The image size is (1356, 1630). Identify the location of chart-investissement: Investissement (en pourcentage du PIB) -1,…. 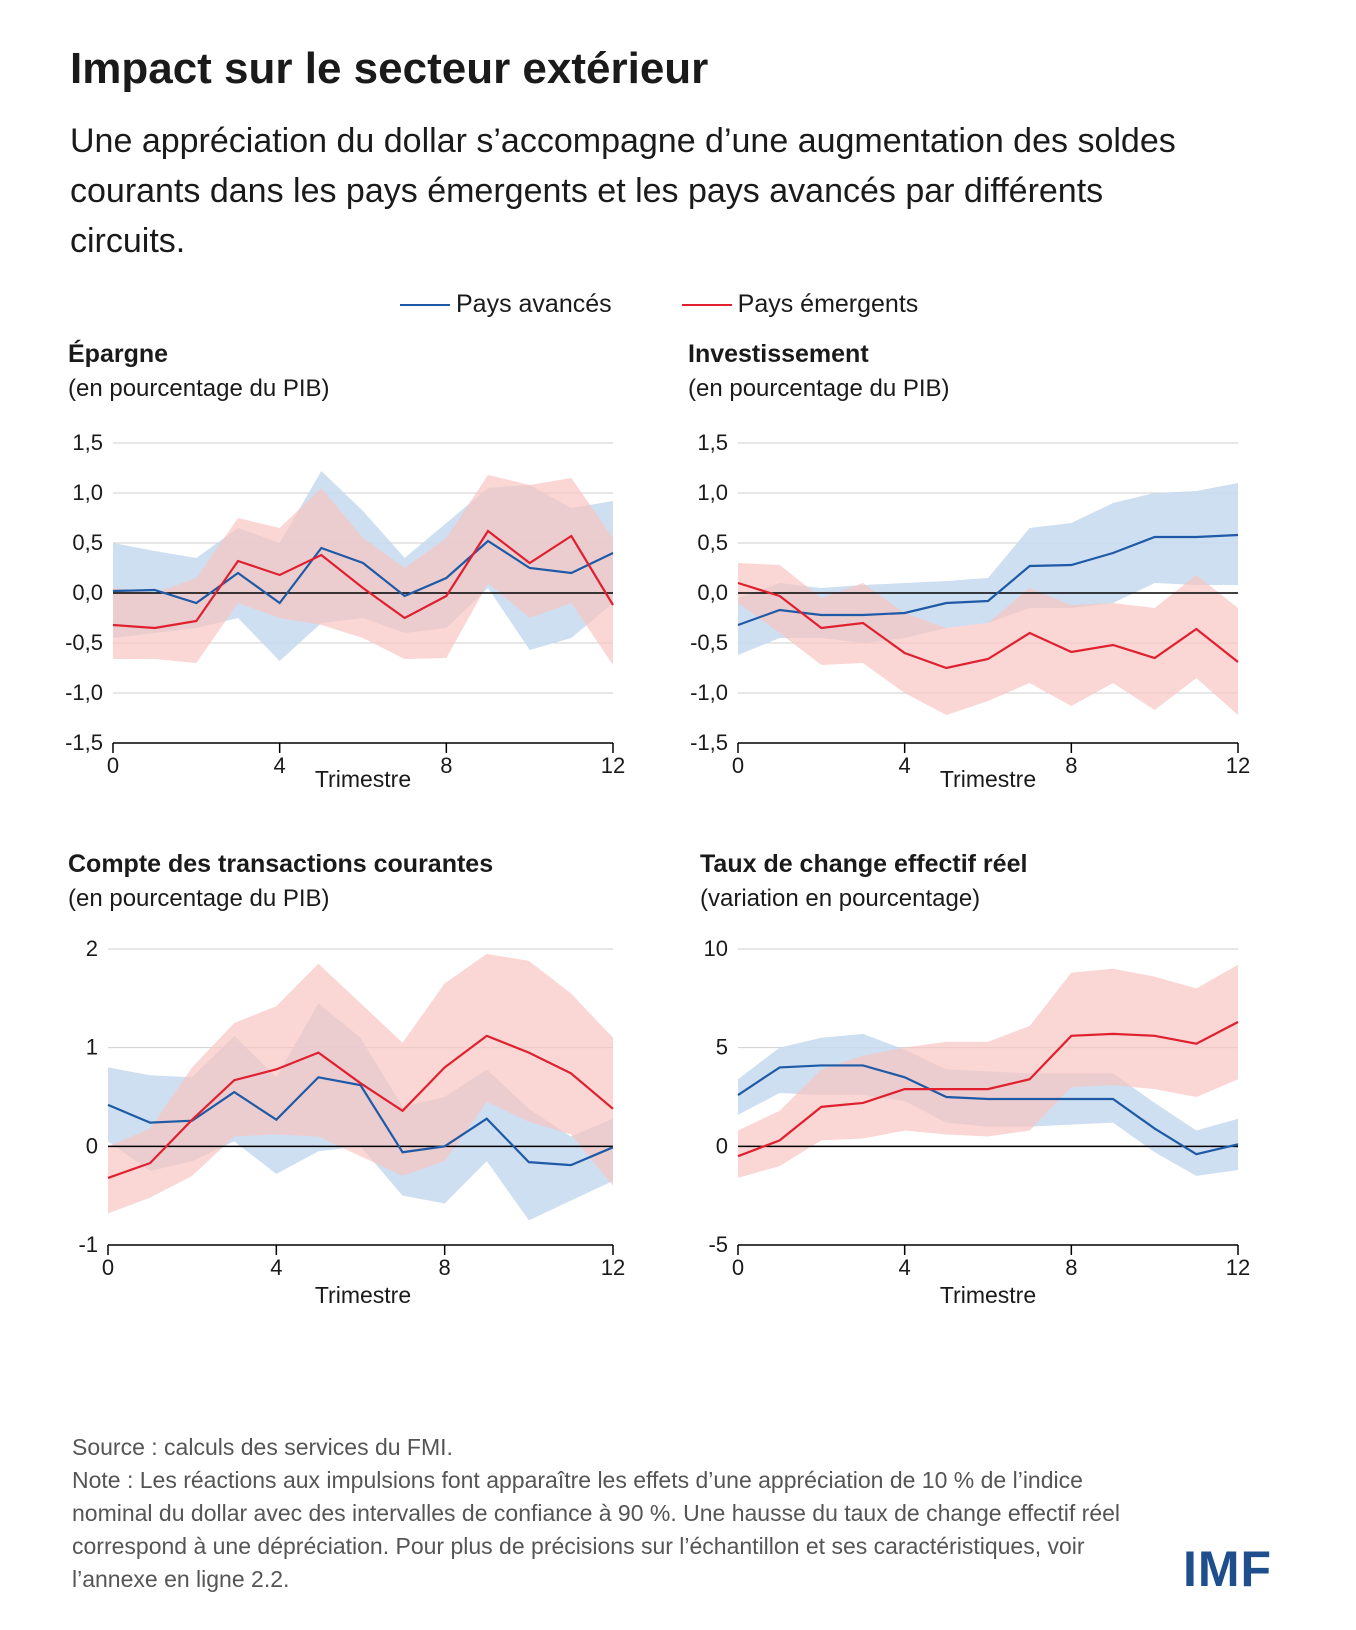
(969, 566).